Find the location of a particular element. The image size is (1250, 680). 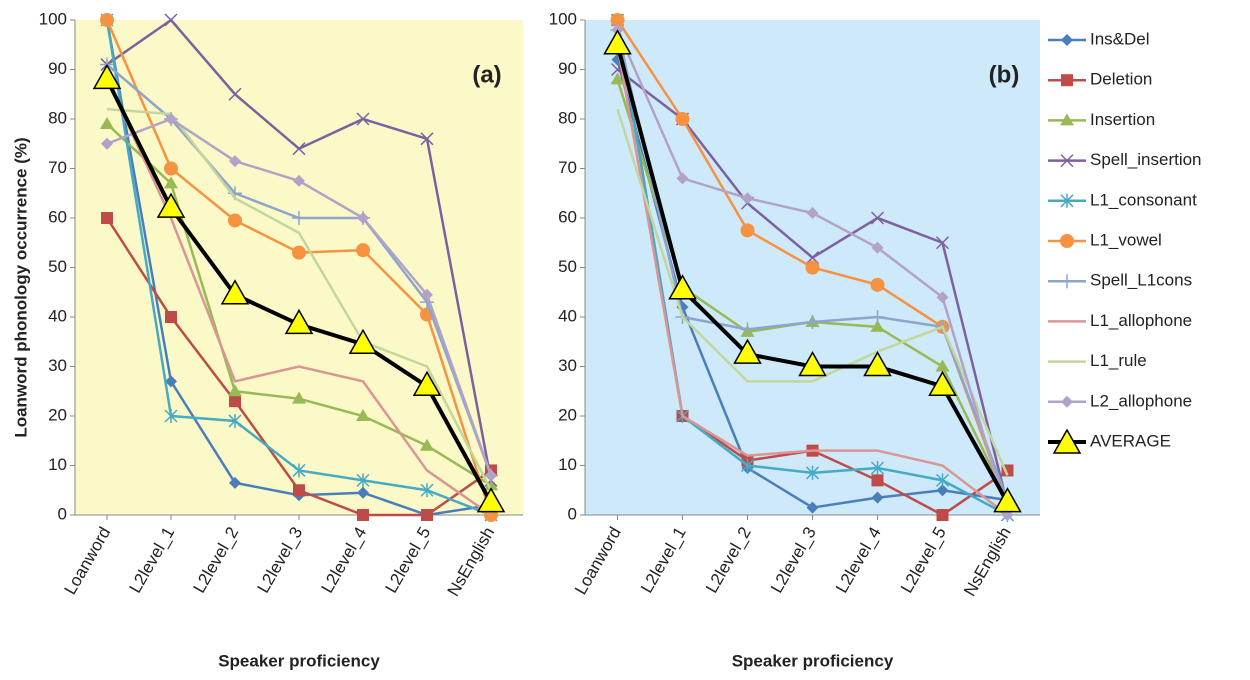

x-axis-label: Speaker proficiency is located at coordinates (299, 660).